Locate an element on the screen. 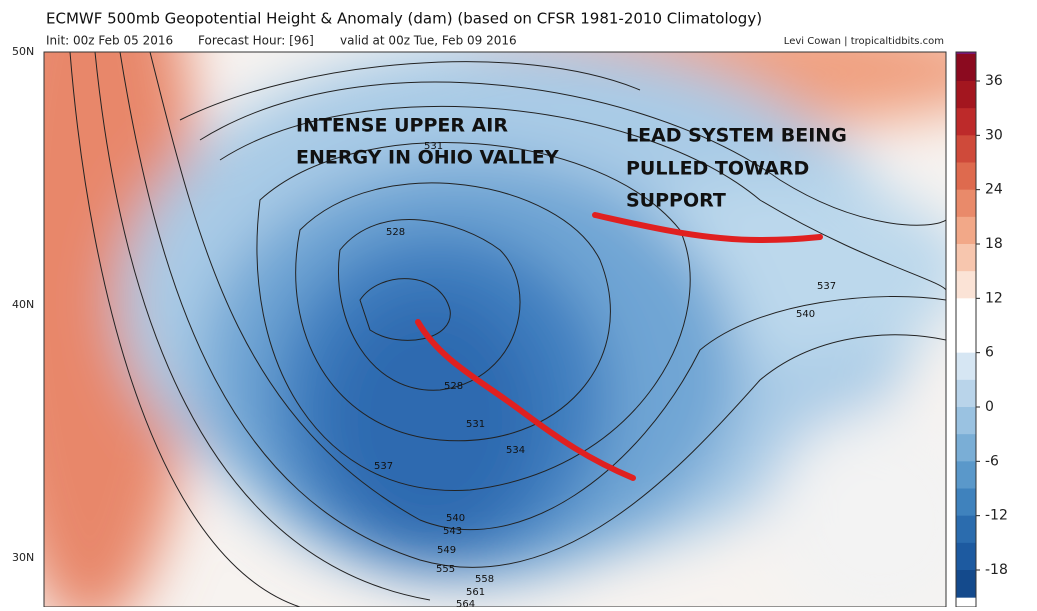 The width and height of the screenshot is (1037, 611). lat-label: 40N is located at coordinates (23, 304).